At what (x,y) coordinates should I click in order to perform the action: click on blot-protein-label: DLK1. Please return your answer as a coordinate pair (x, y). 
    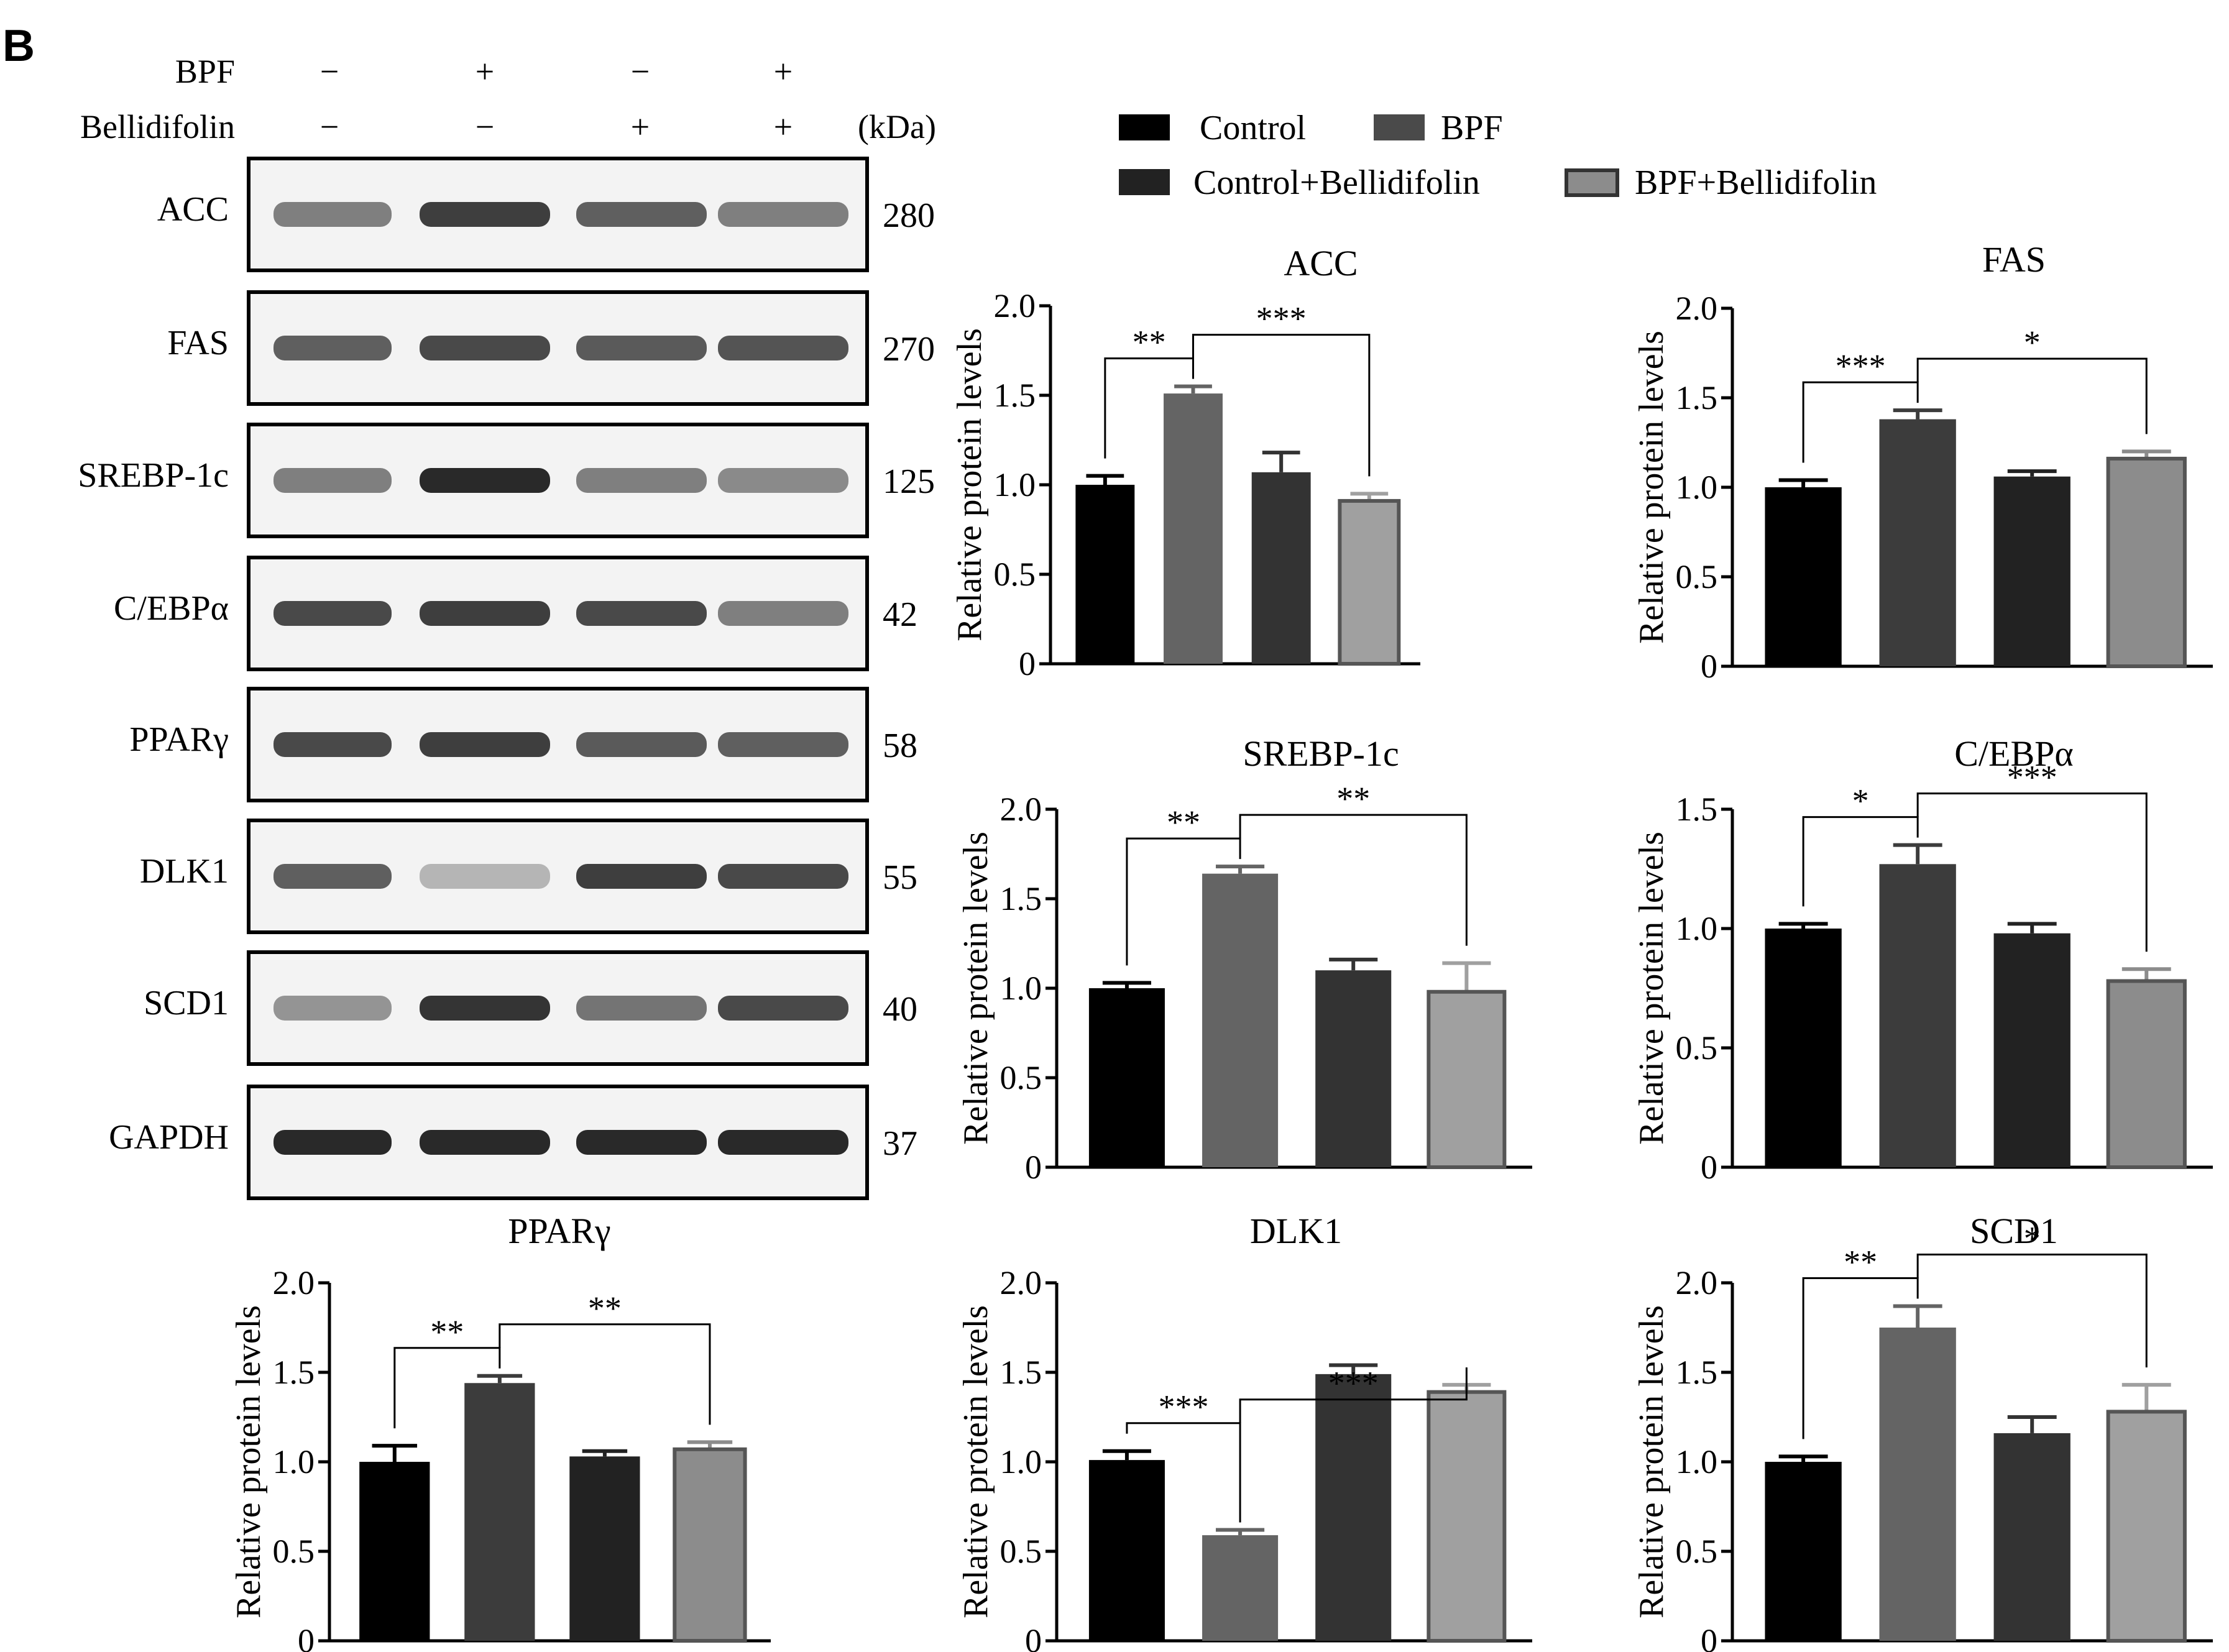
    Looking at the image, I should click on (185, 871).